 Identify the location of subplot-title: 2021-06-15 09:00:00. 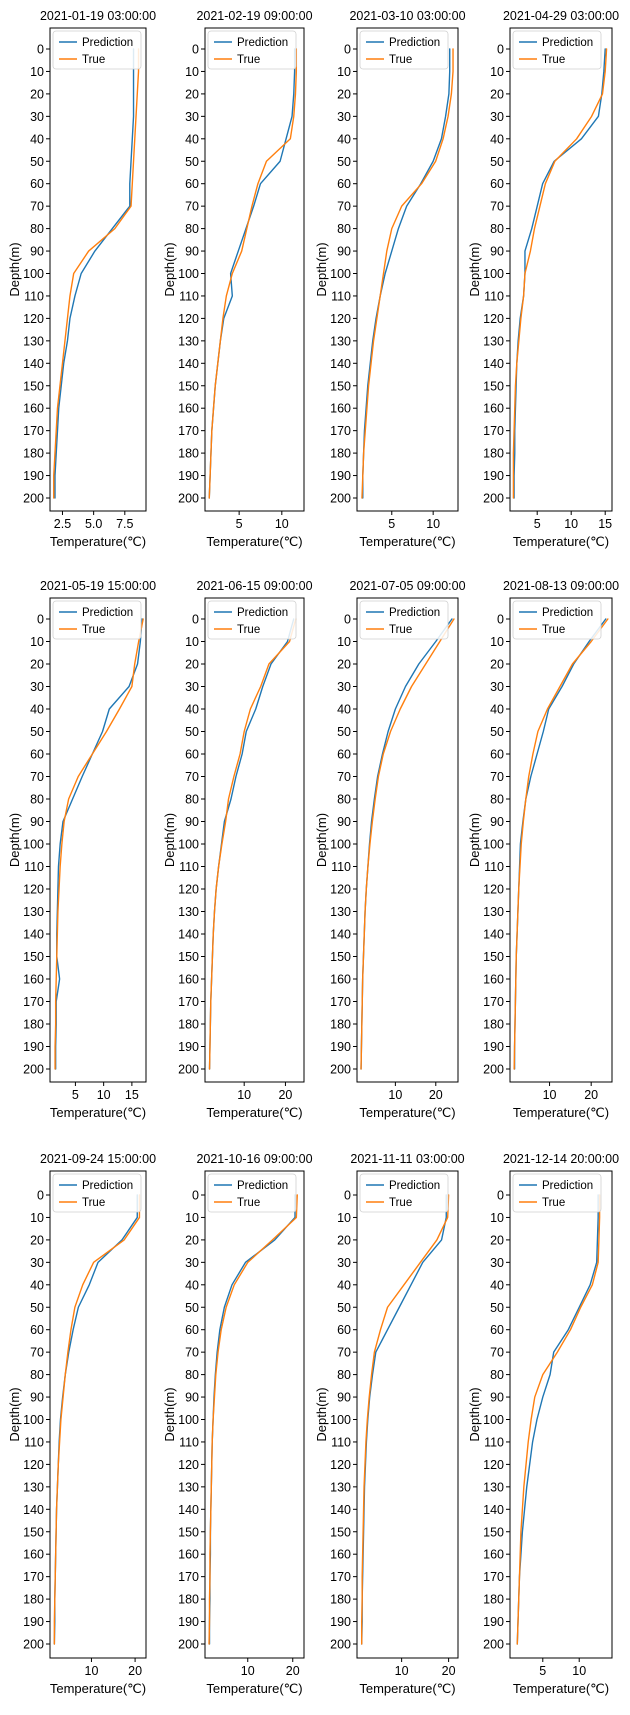
(254, 586).